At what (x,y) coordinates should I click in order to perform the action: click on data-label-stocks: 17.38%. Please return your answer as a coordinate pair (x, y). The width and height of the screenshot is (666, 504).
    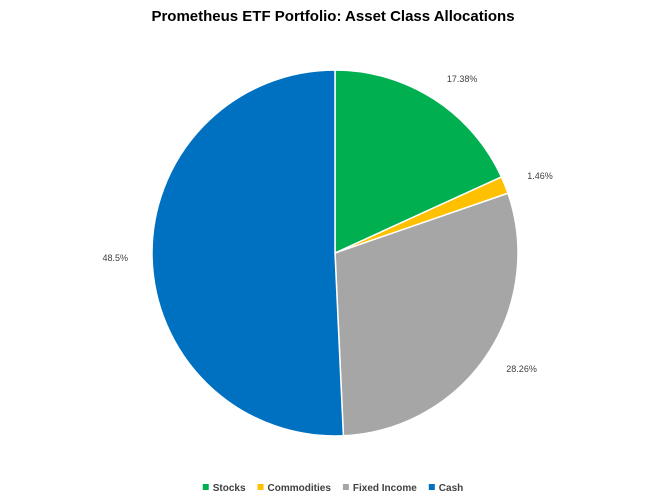
    Looking at the image, I should click on (462, 79).